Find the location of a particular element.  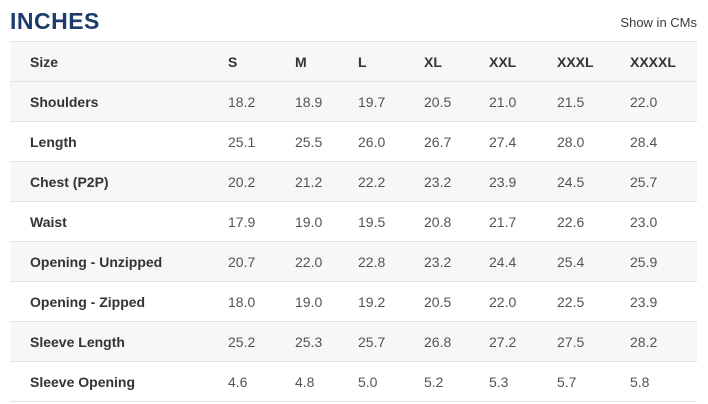

size-chart-header-bar: INCHES Show in CMs is located at coordinates (354, 20).